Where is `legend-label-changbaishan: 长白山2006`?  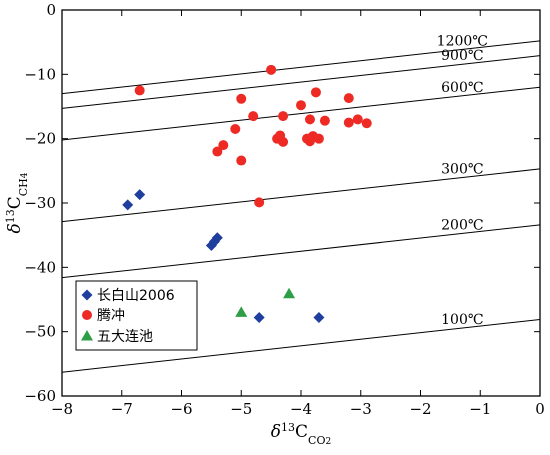
legend-label-changbaishan: 长白山2006 is located at coordinates (136, 296).